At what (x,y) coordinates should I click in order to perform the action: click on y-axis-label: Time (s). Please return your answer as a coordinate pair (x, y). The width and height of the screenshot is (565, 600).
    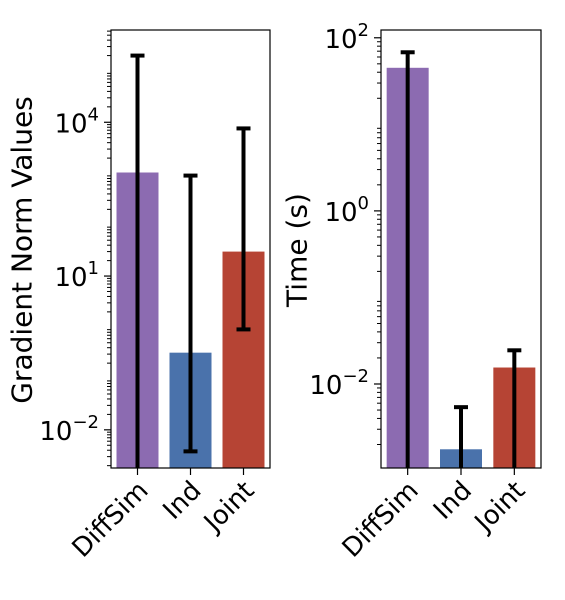
    Looking at the image, I should click on (297, 250).